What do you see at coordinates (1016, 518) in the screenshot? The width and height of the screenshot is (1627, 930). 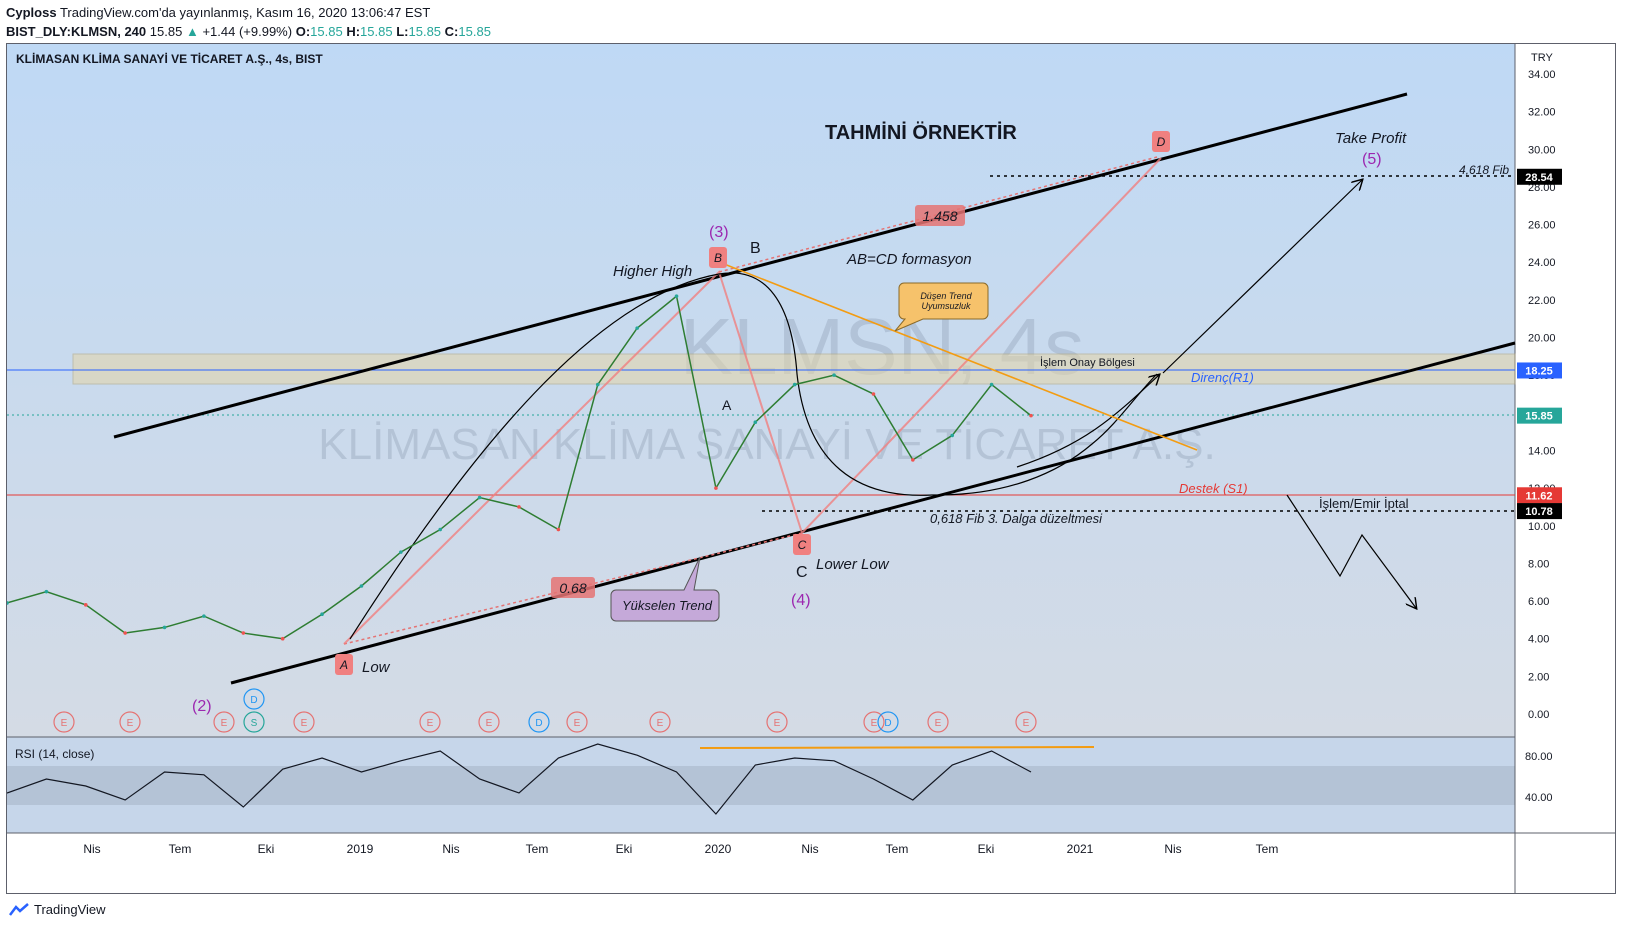 I see `fib618-label: 0,618 Fib 3. Dalga düzeltmesi` at bounding box center [1016, 518].